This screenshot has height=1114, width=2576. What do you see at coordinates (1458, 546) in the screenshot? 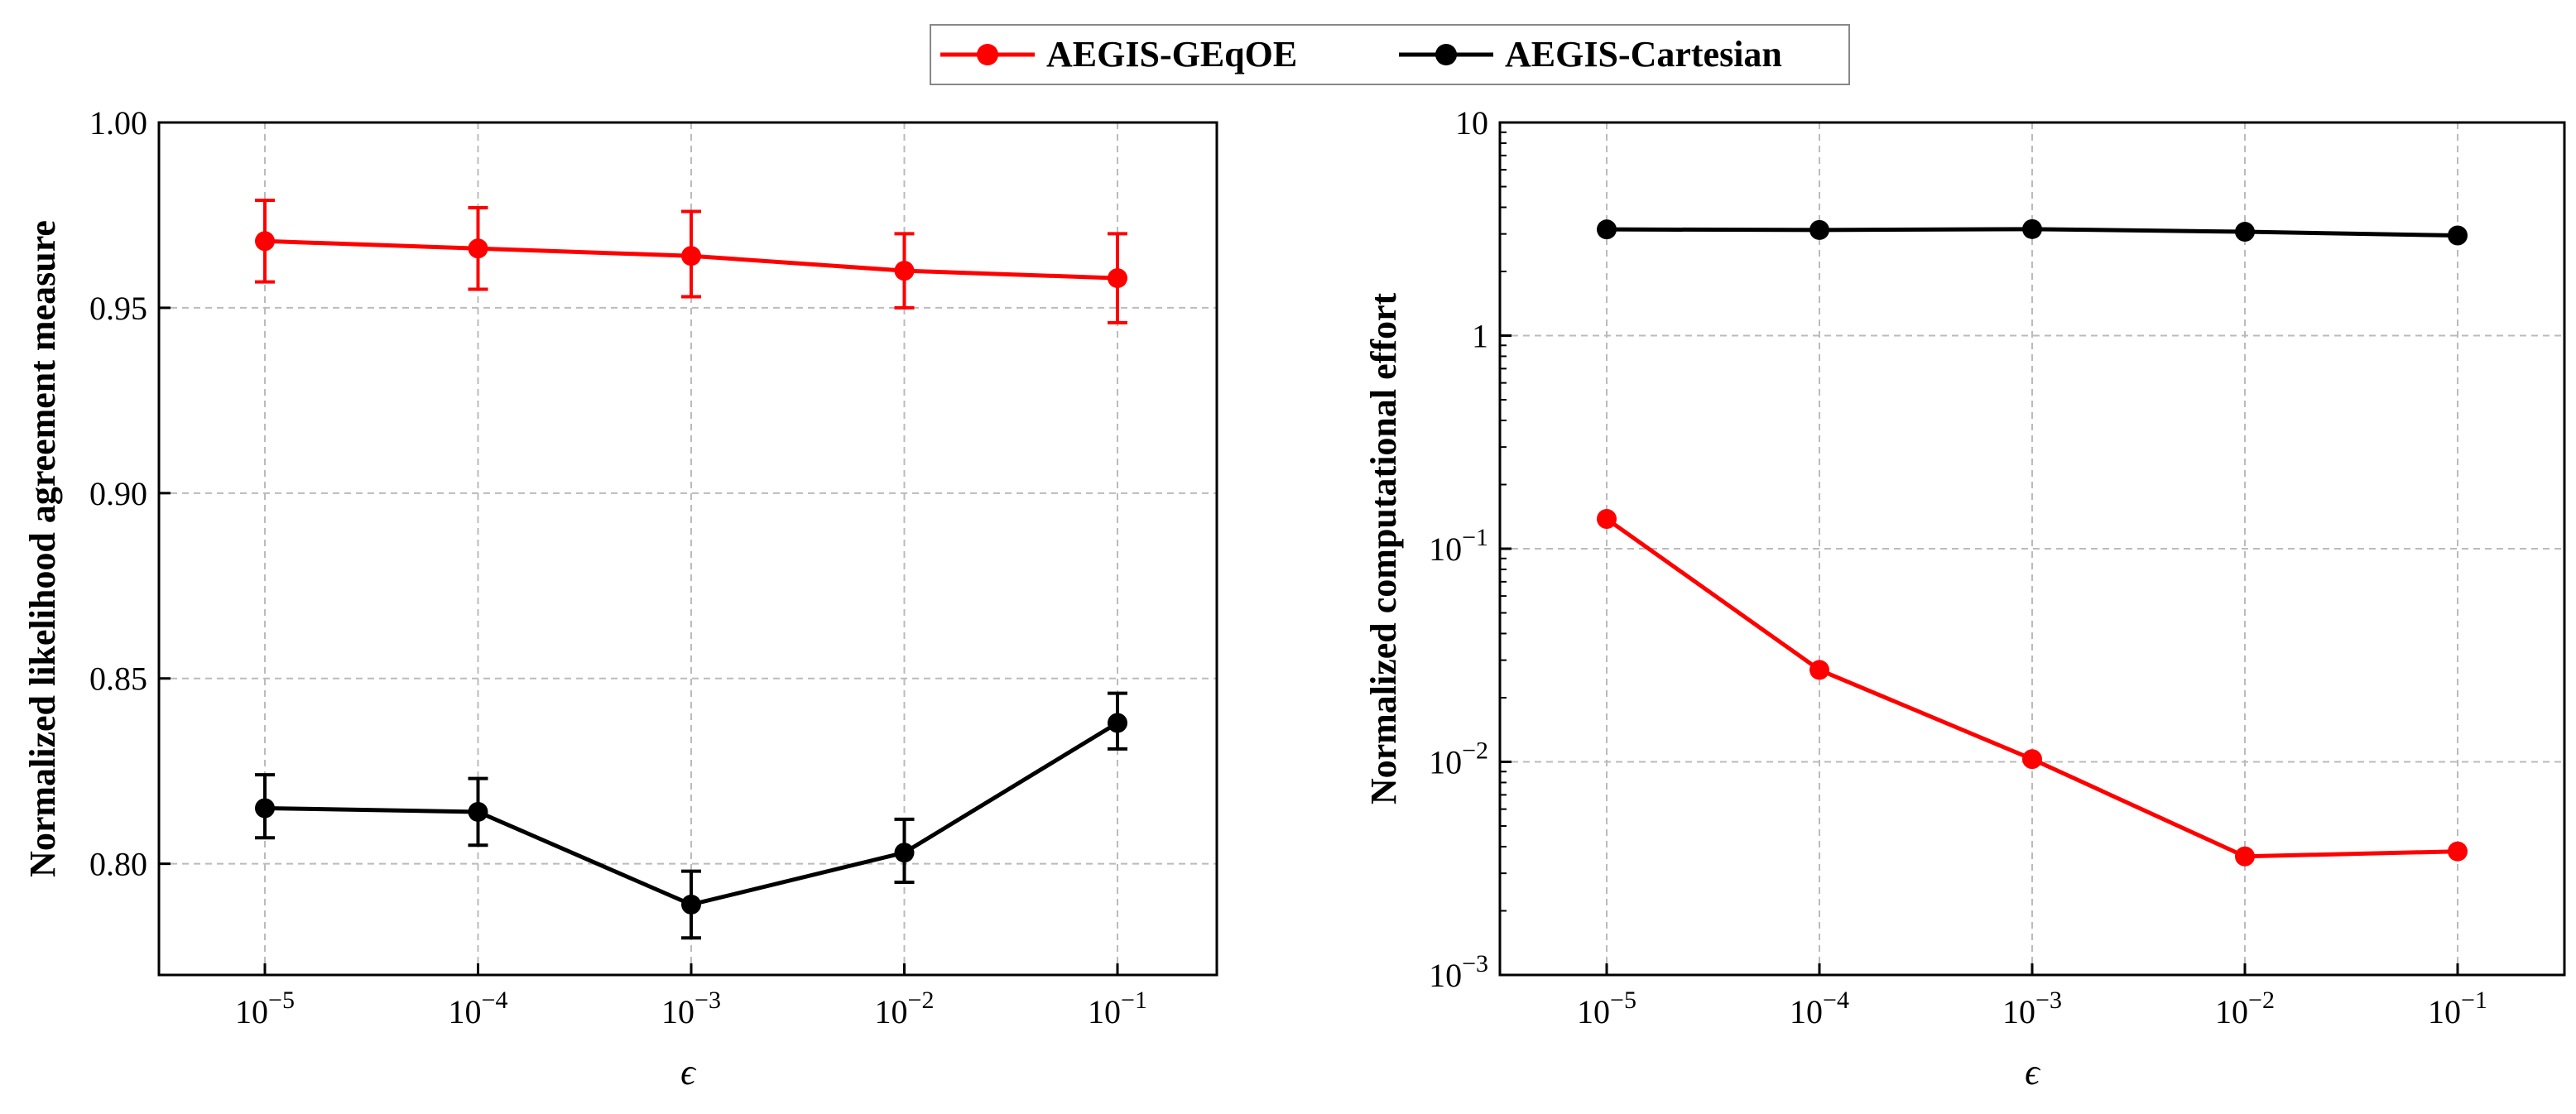
I see `y-tick-label: 10⁻¹` at bounding box center [1458, 546].